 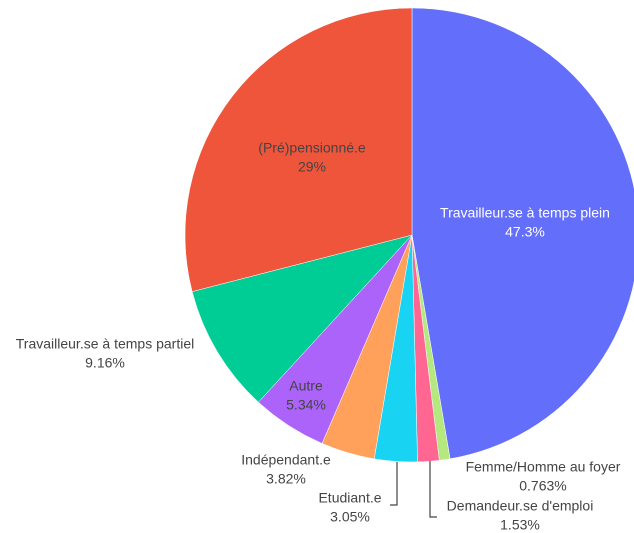 What do you see at coordinates (306, 405) in the screenshot?
I see `slice-value: 5.34%` at bounding box center [306, 405].